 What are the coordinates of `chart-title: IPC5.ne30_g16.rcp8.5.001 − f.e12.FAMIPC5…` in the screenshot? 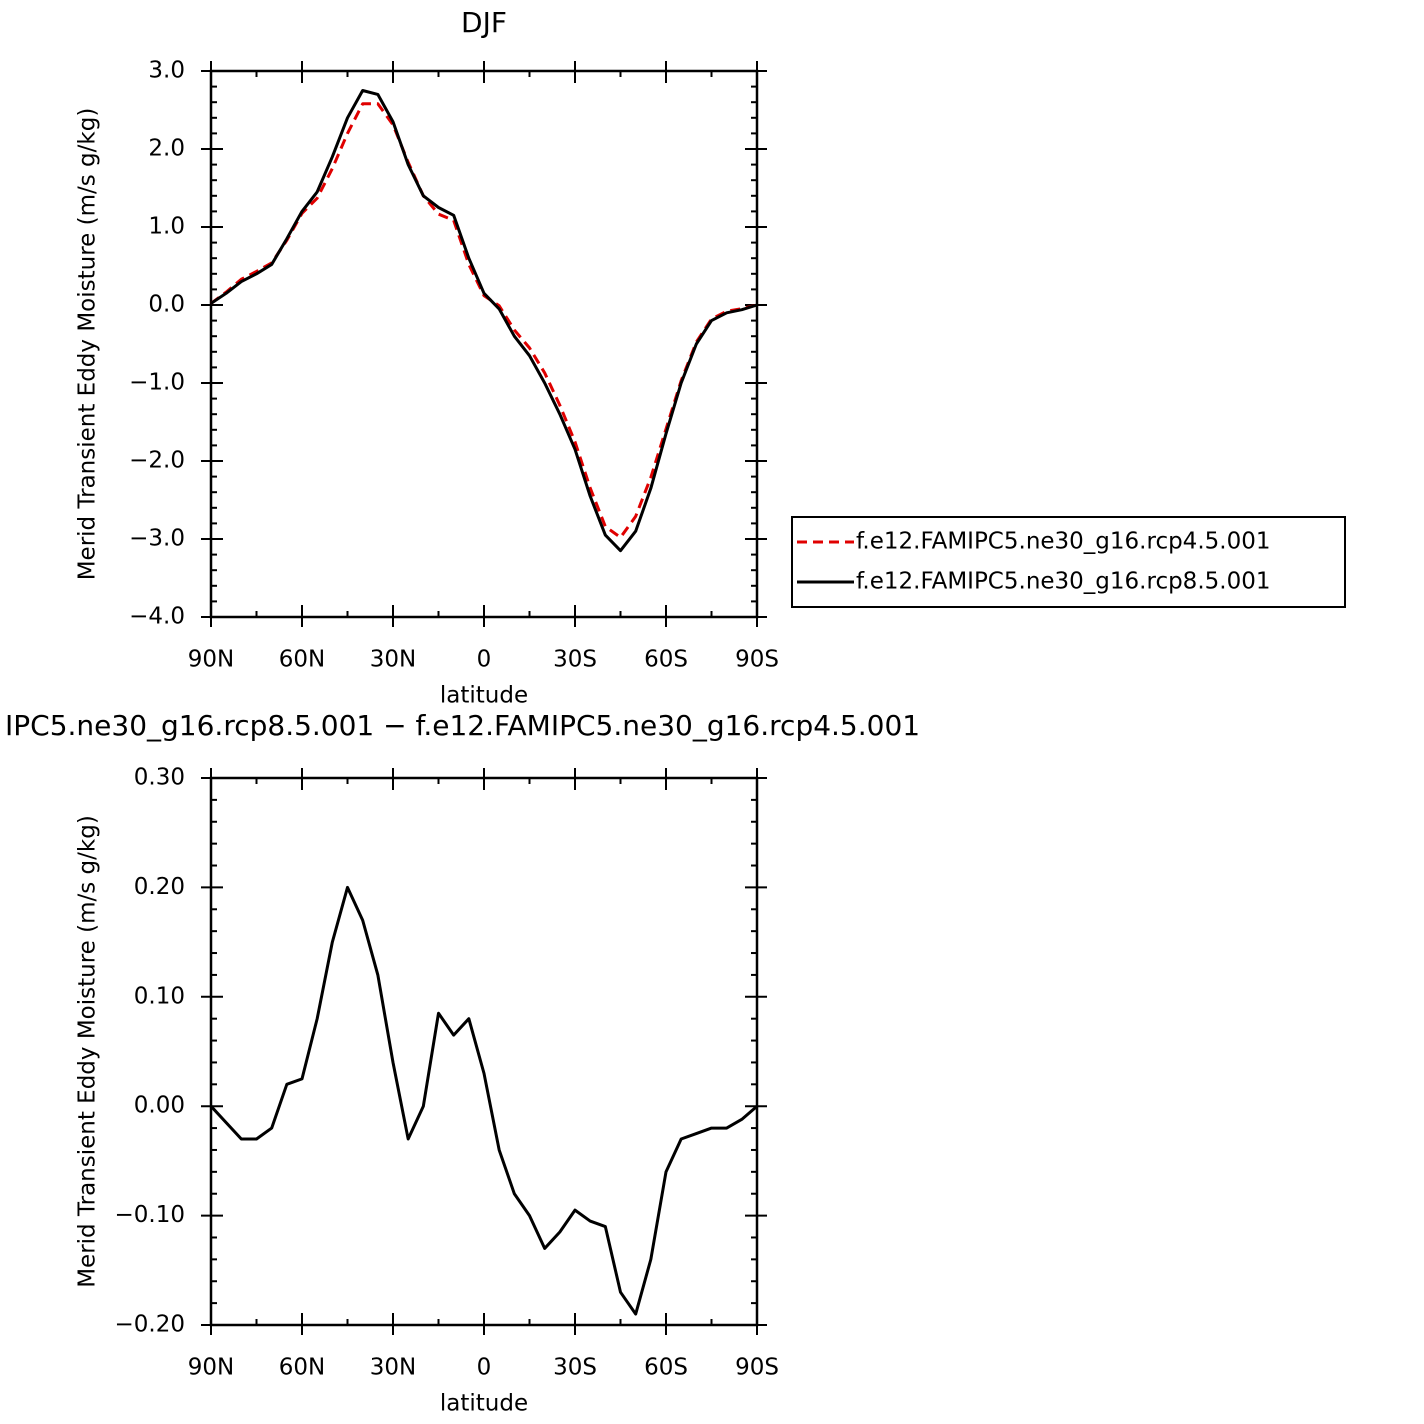 It's located at (462, 725).